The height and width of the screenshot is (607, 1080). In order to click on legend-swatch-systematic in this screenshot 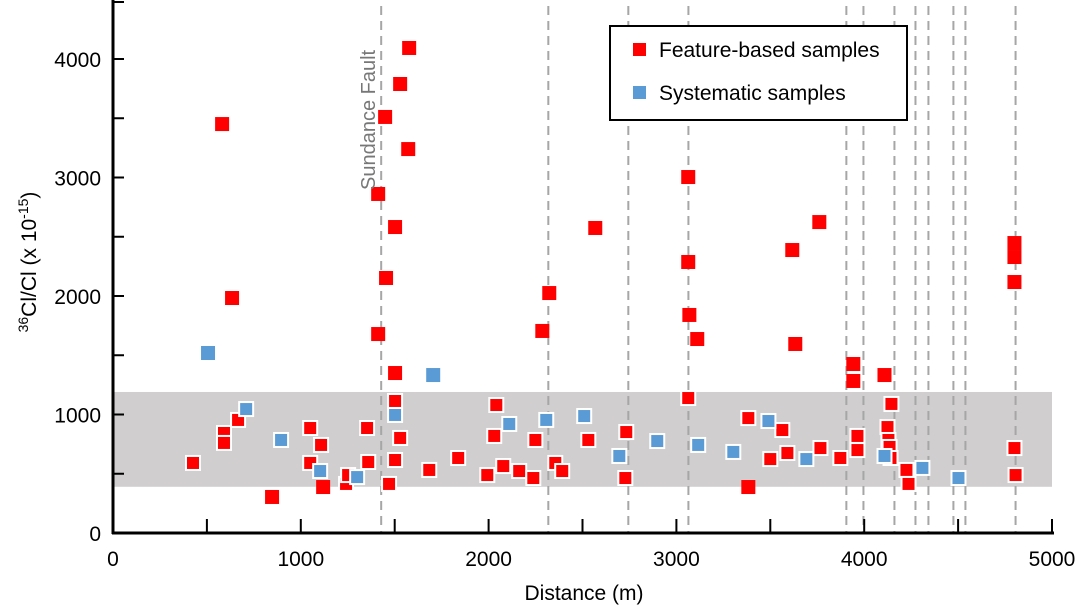, I will do `click(639, 92)`.